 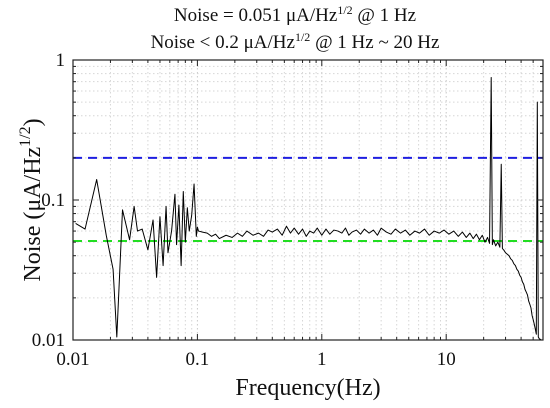 I want to click on chart-title-line-1: Noise = 0.051 μA/Hz1/2 @ 1 Hz, so click(x=295, y=14).